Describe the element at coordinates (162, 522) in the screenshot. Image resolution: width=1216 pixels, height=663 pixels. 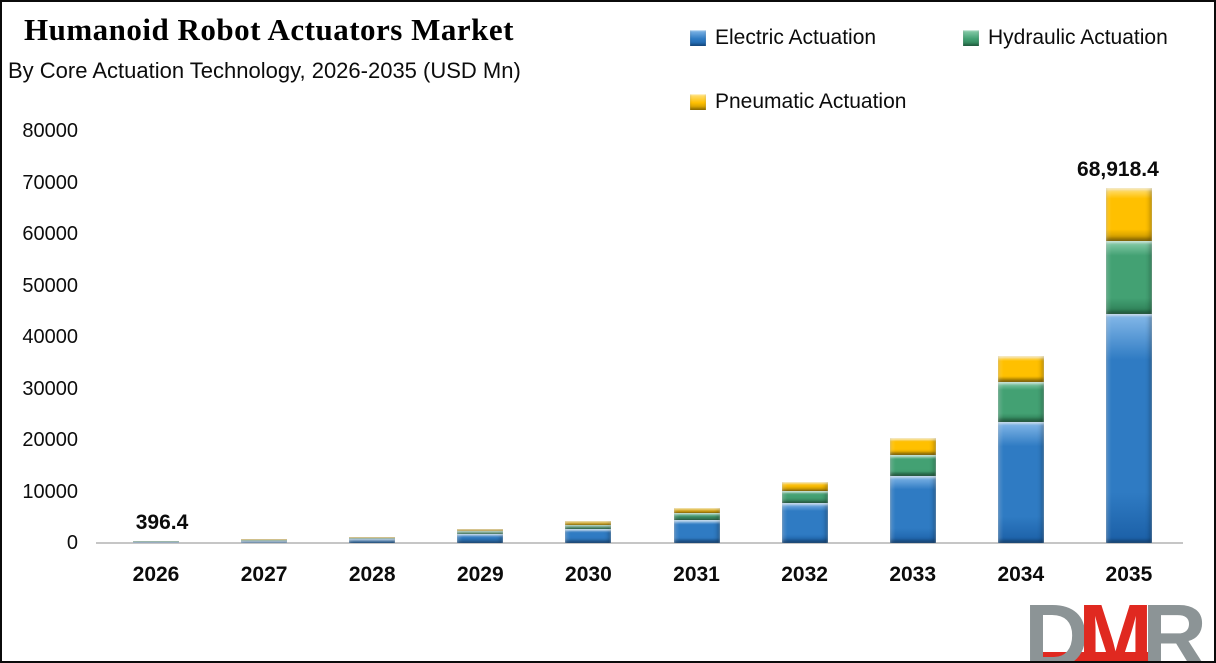
I see `data-label-2026: 396.4` at that location.